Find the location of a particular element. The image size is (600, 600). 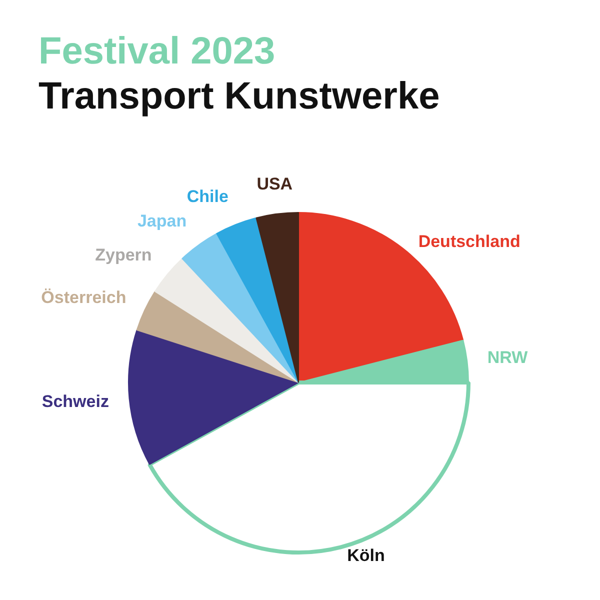

slice-label: Zypern is located at coordinates (123, 255).